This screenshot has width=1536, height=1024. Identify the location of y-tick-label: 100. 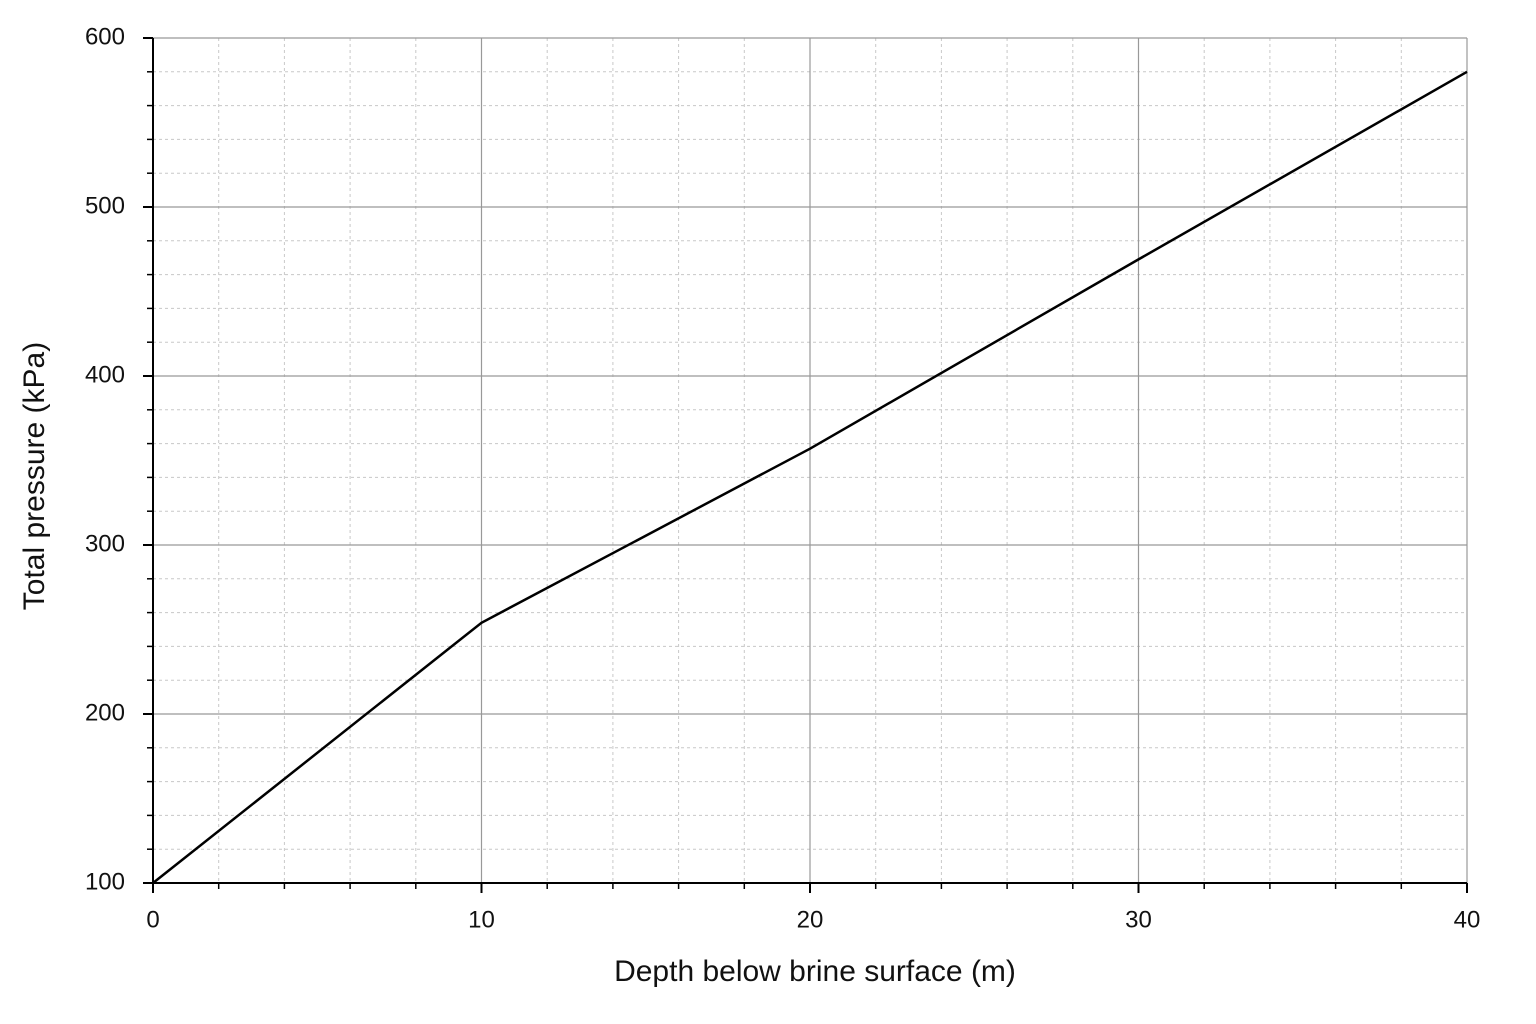
(105, 881).